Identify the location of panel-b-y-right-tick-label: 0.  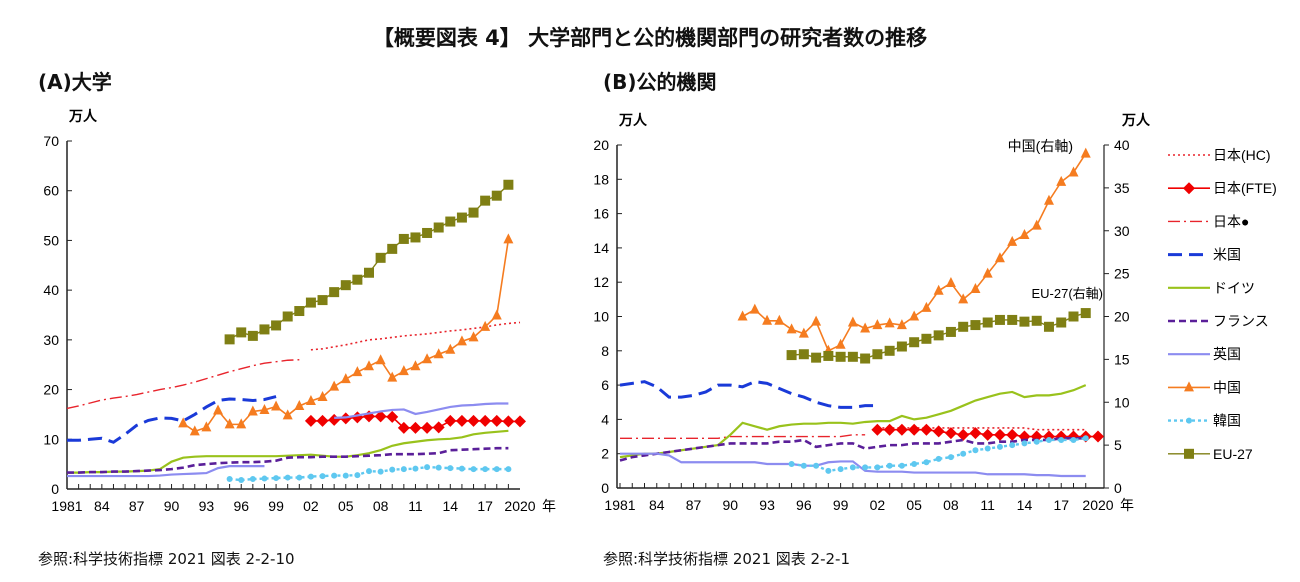
(1118, 488).